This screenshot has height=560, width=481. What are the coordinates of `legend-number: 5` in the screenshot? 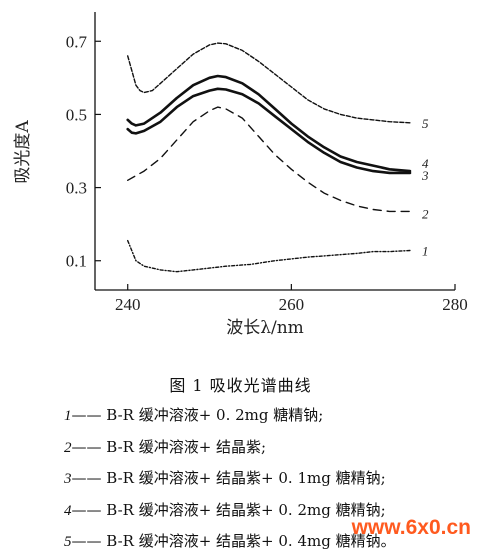 It's located at (68, 542).